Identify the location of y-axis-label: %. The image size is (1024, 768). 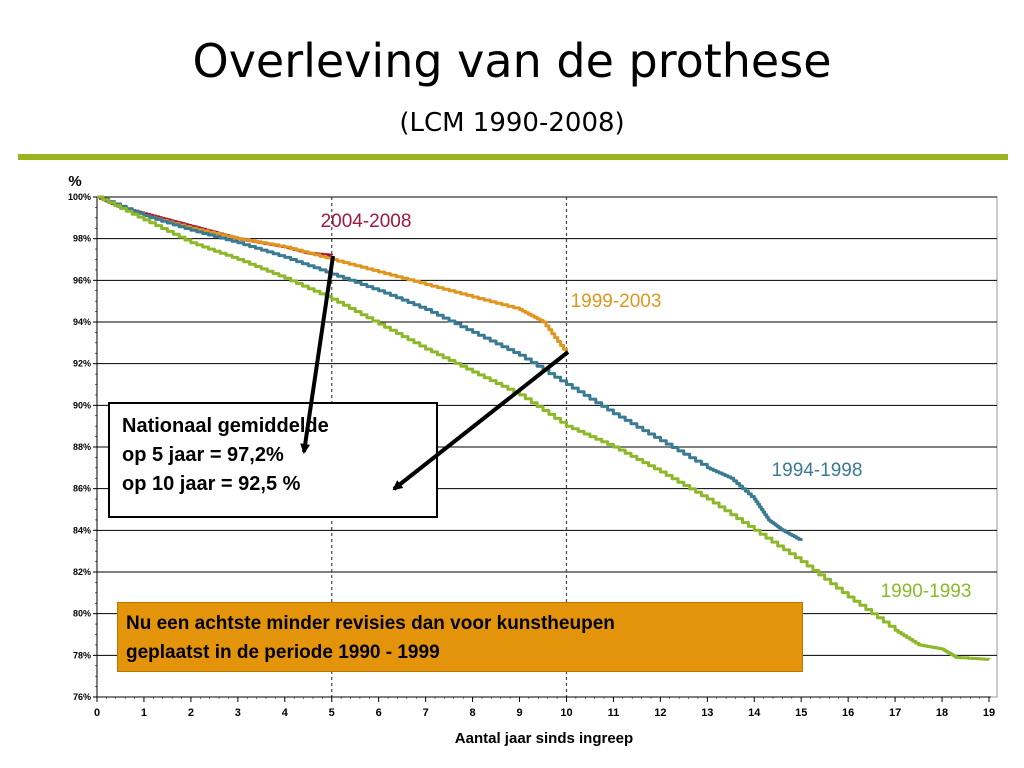
(74, 181).